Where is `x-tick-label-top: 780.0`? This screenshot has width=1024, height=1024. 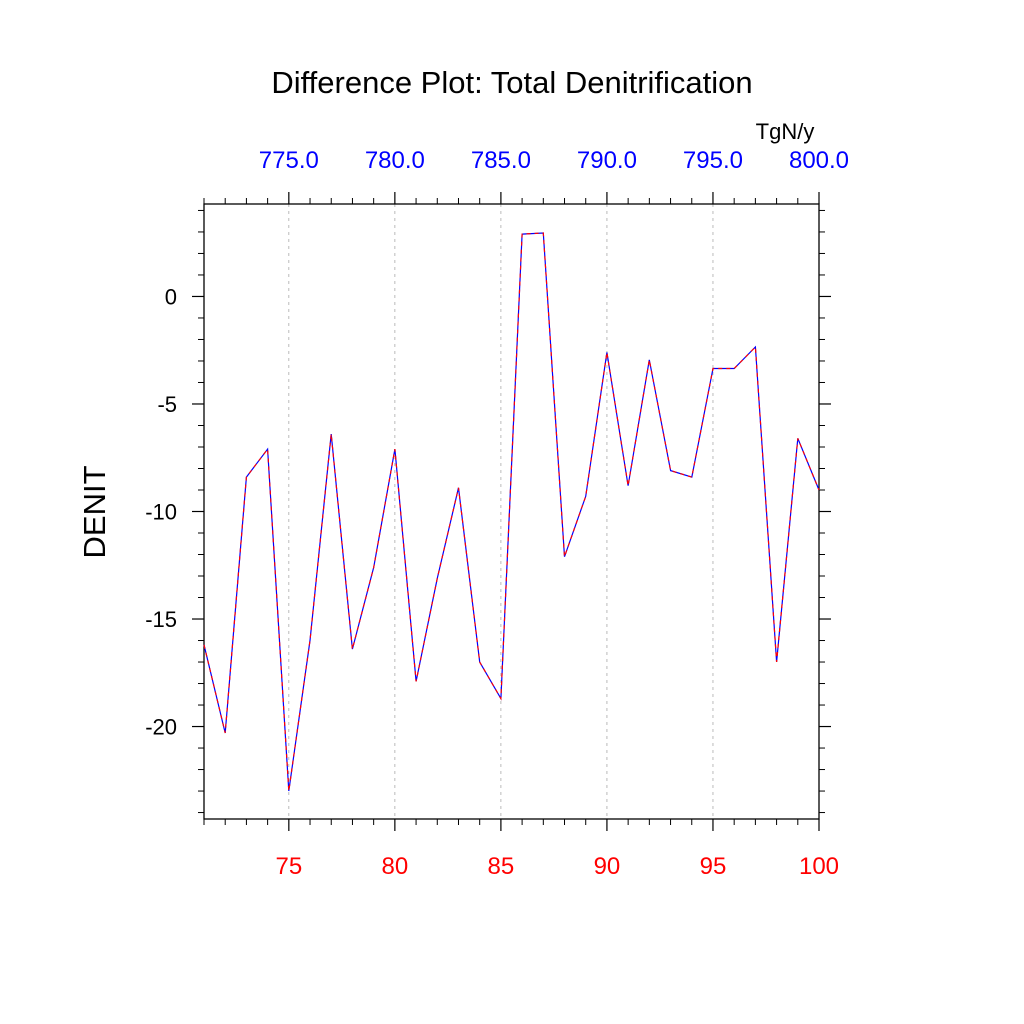 x-tick-label-top: 780.0 is located at coordinates (395, 160).